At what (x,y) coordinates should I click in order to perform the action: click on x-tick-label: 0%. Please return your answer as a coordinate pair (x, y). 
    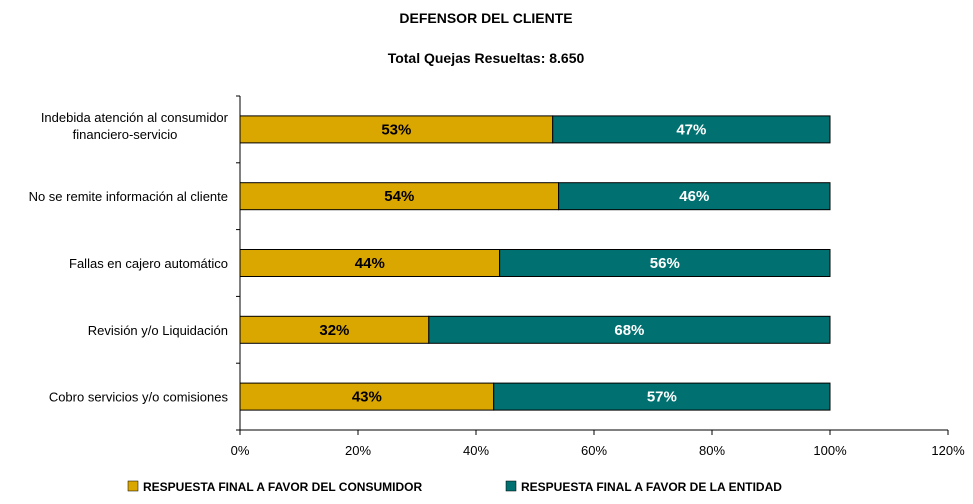
    Looking at the image, I should click on (240, 450).